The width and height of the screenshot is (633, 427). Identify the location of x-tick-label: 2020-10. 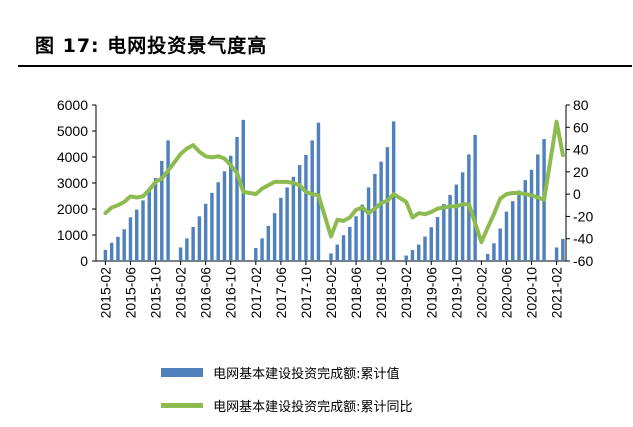
(532, 293).